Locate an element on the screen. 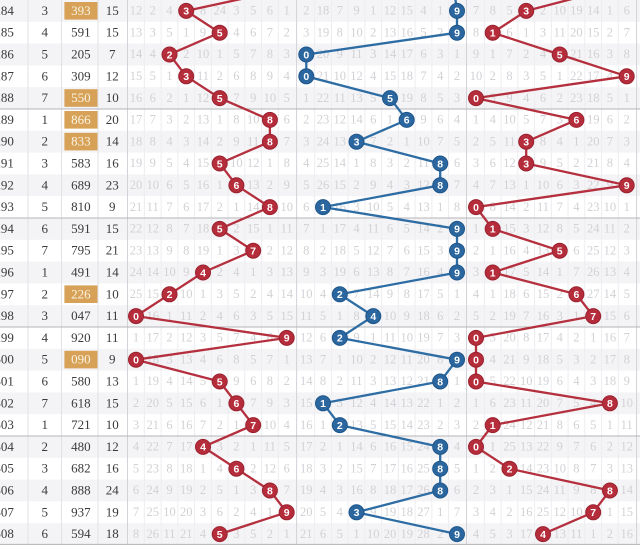  svg-text: 25 is located at coordinates (543, 512).